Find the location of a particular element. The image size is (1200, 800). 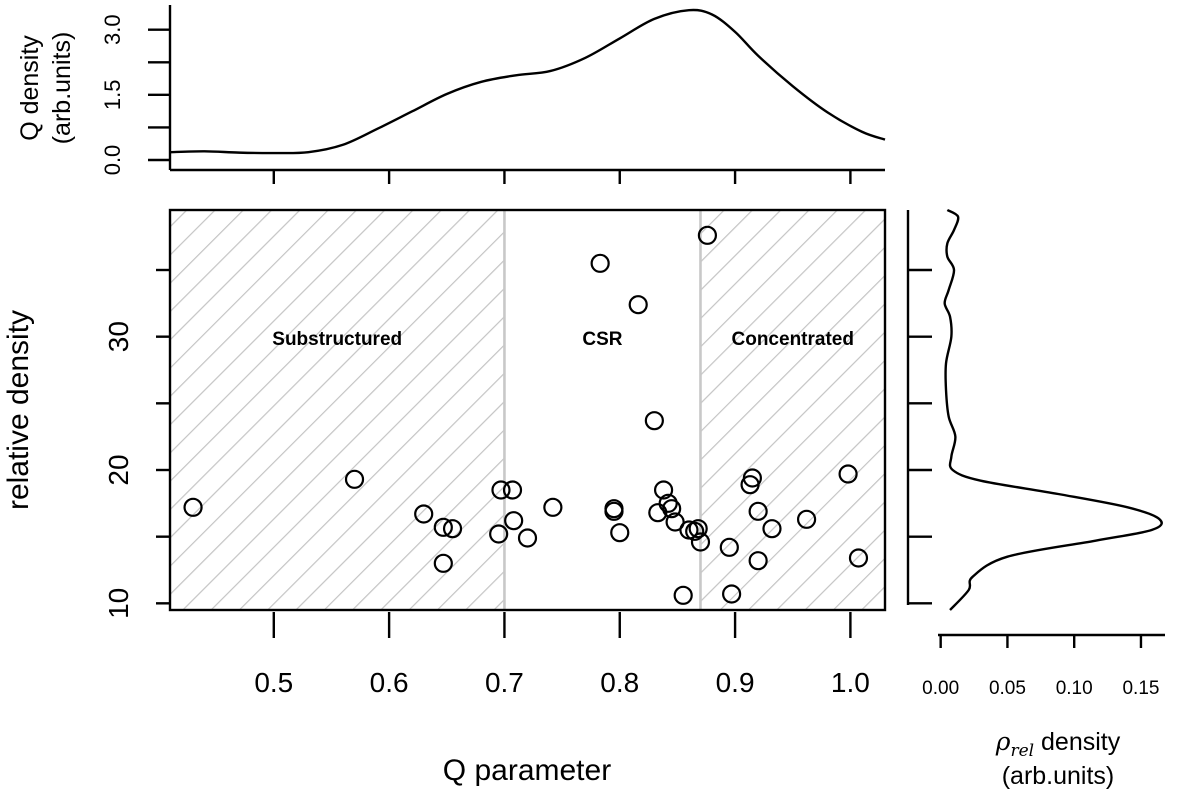

y-tick-label: 30 is located at coordinates (118, 336).